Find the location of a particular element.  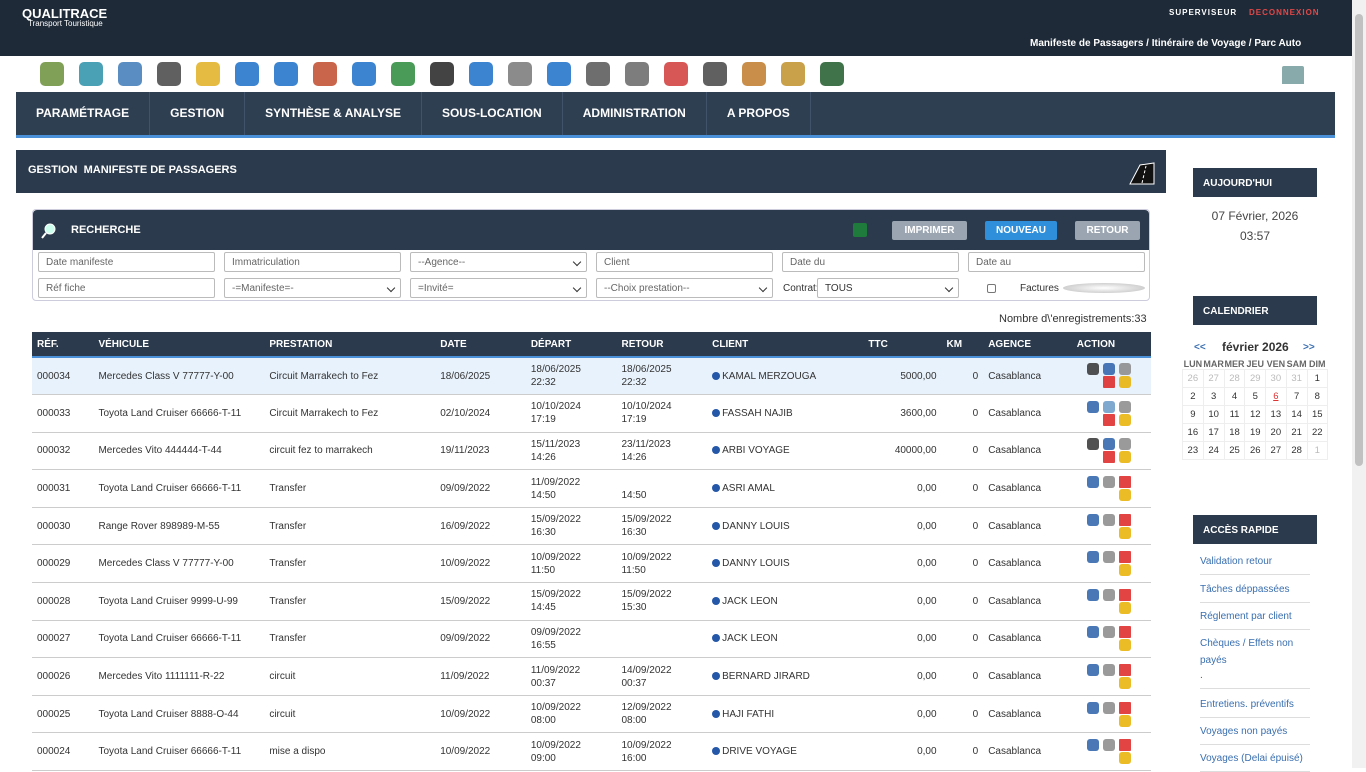

input: Immatriculation is located at coordinates (312, 262).